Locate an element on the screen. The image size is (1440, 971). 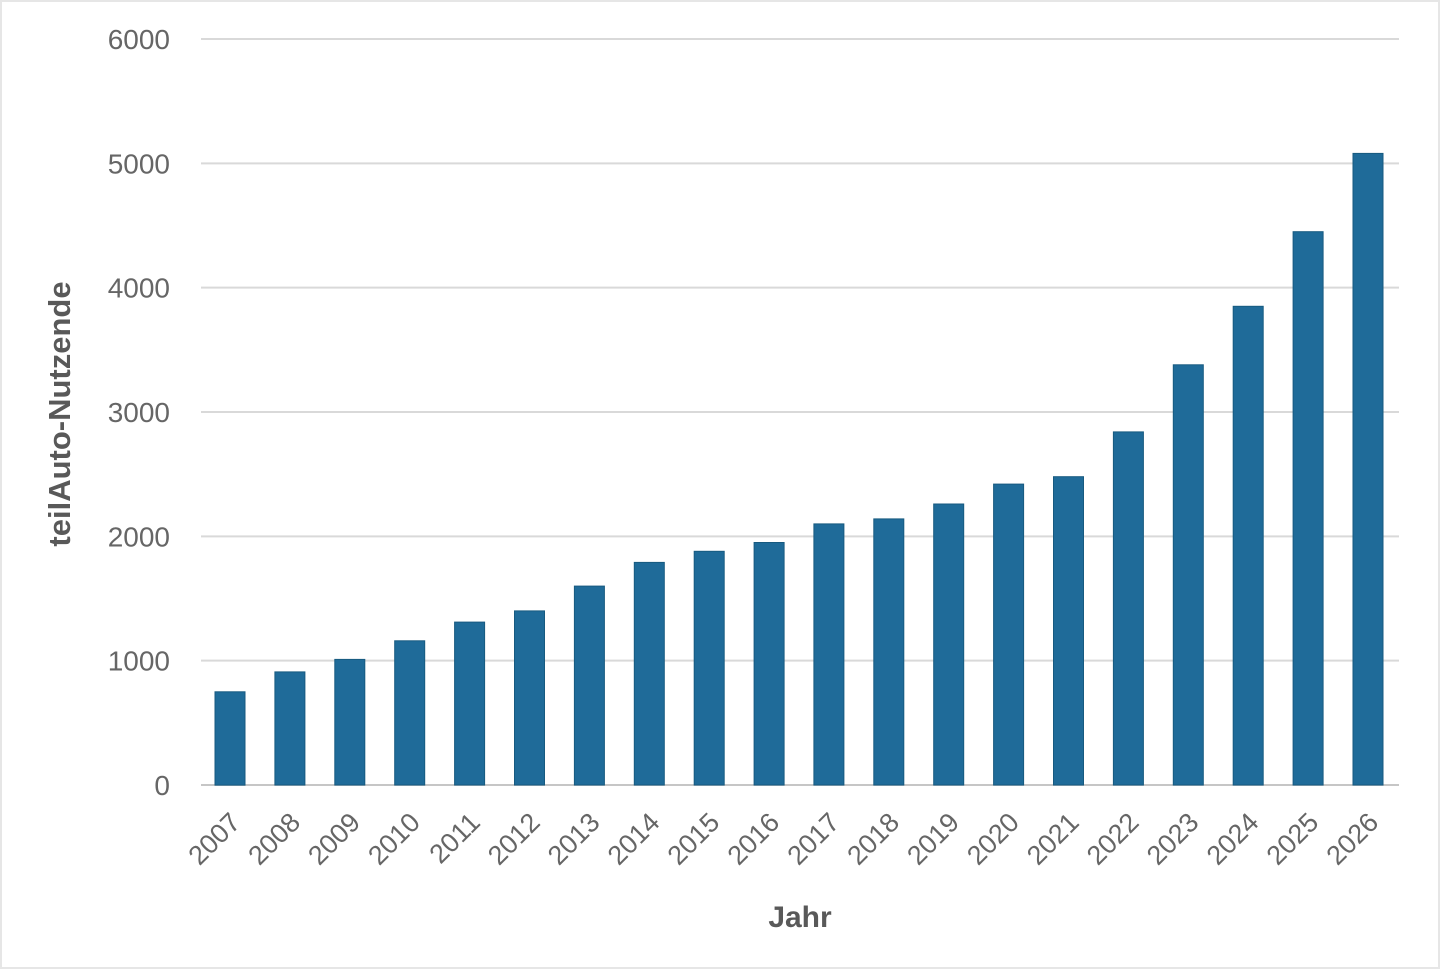
bar-2024 is located at coordinates (1248, 545).